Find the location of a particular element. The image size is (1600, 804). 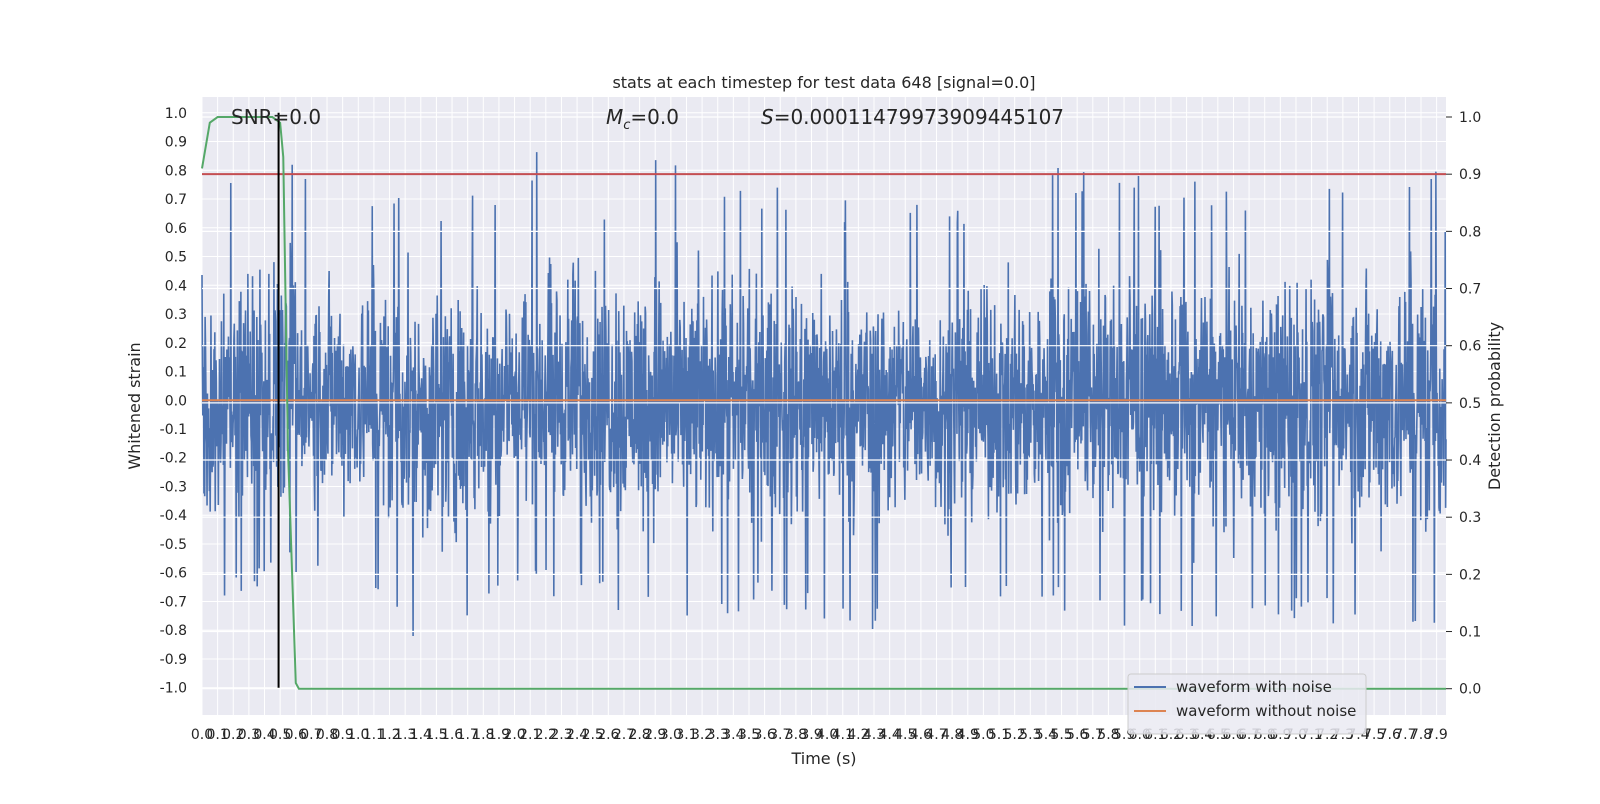

x-tick-label: 7.7 is located at coordinates (1405, 735).